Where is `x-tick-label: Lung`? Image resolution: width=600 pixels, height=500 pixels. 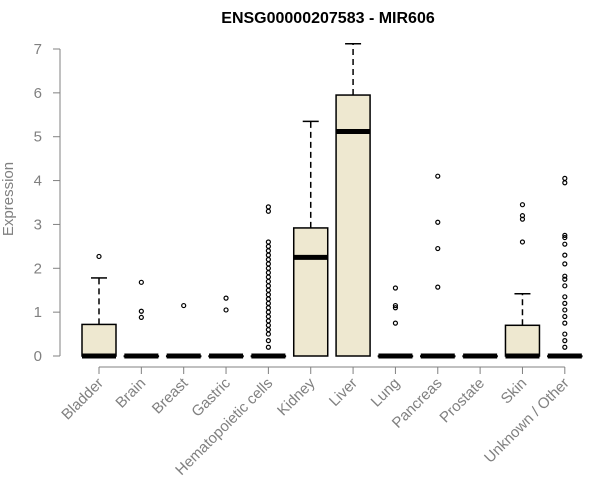
x-tick-label: Lung is located at coordinates (386, 393).